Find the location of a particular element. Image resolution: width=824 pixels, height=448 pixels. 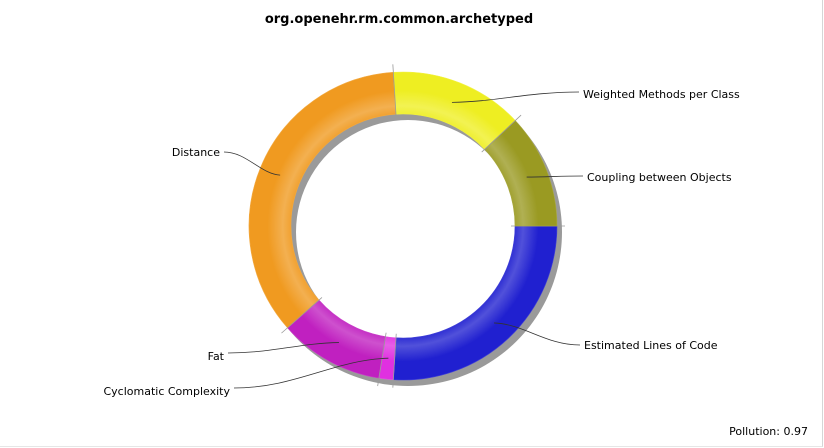

pollution-value: 0.97 is located at coordinates (796, 431).